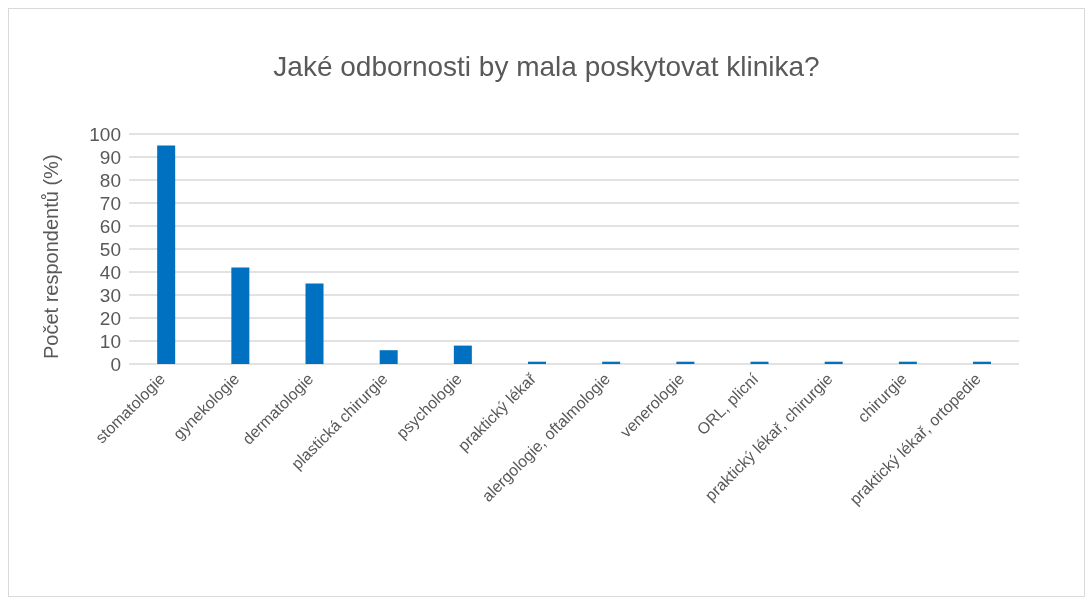 This screenshot has width=1091, height=603. What do you see at coordinates (115, 364) in the screenshot?
I see `y-tick-label: 0` at bounding box center [115, 364].